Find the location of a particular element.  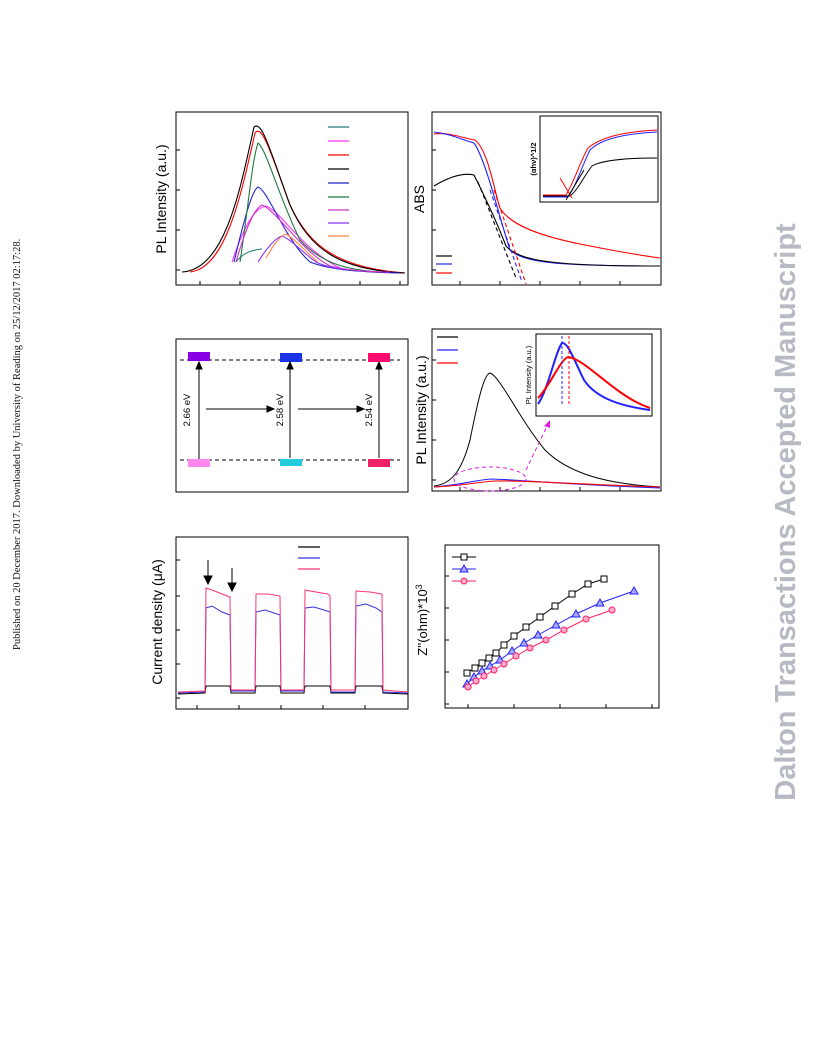

spectra-lines is located at coordinates (293, 199).